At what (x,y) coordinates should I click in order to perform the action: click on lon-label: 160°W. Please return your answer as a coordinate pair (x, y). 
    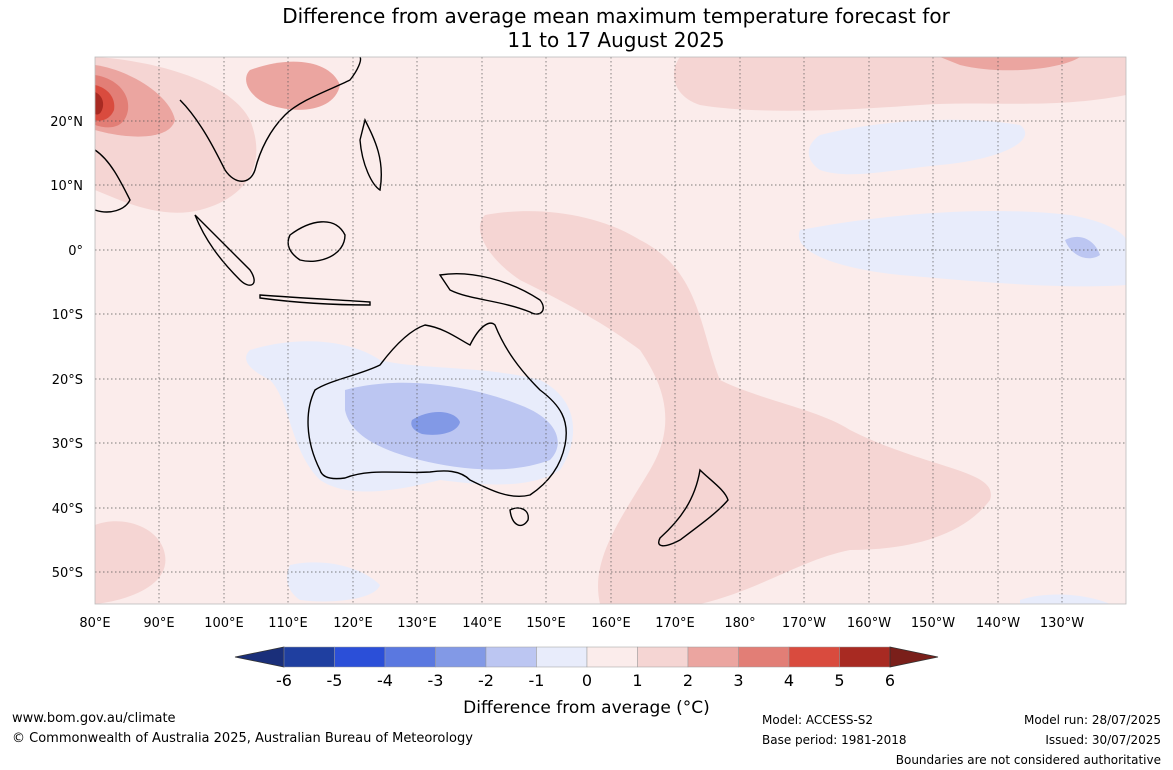
    Looking at the image, I should click on (869, 623).